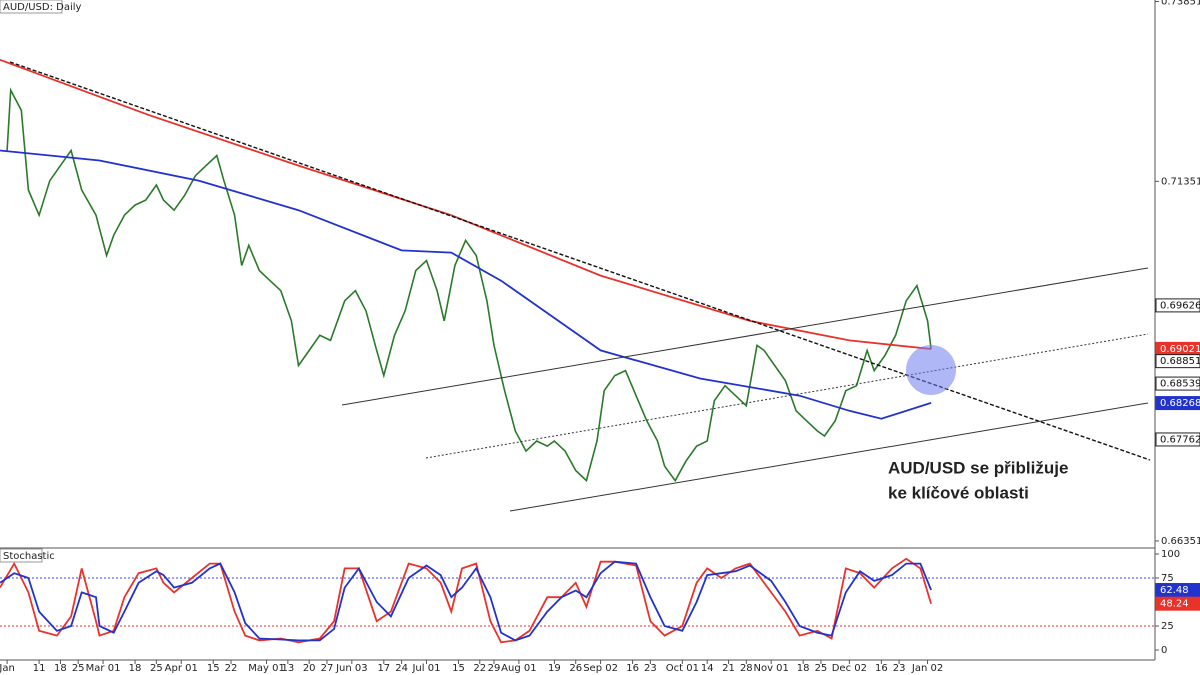 This screenshot has width=1200, height=675. I want to click on x-tick-label: 17, so click(383, 668).